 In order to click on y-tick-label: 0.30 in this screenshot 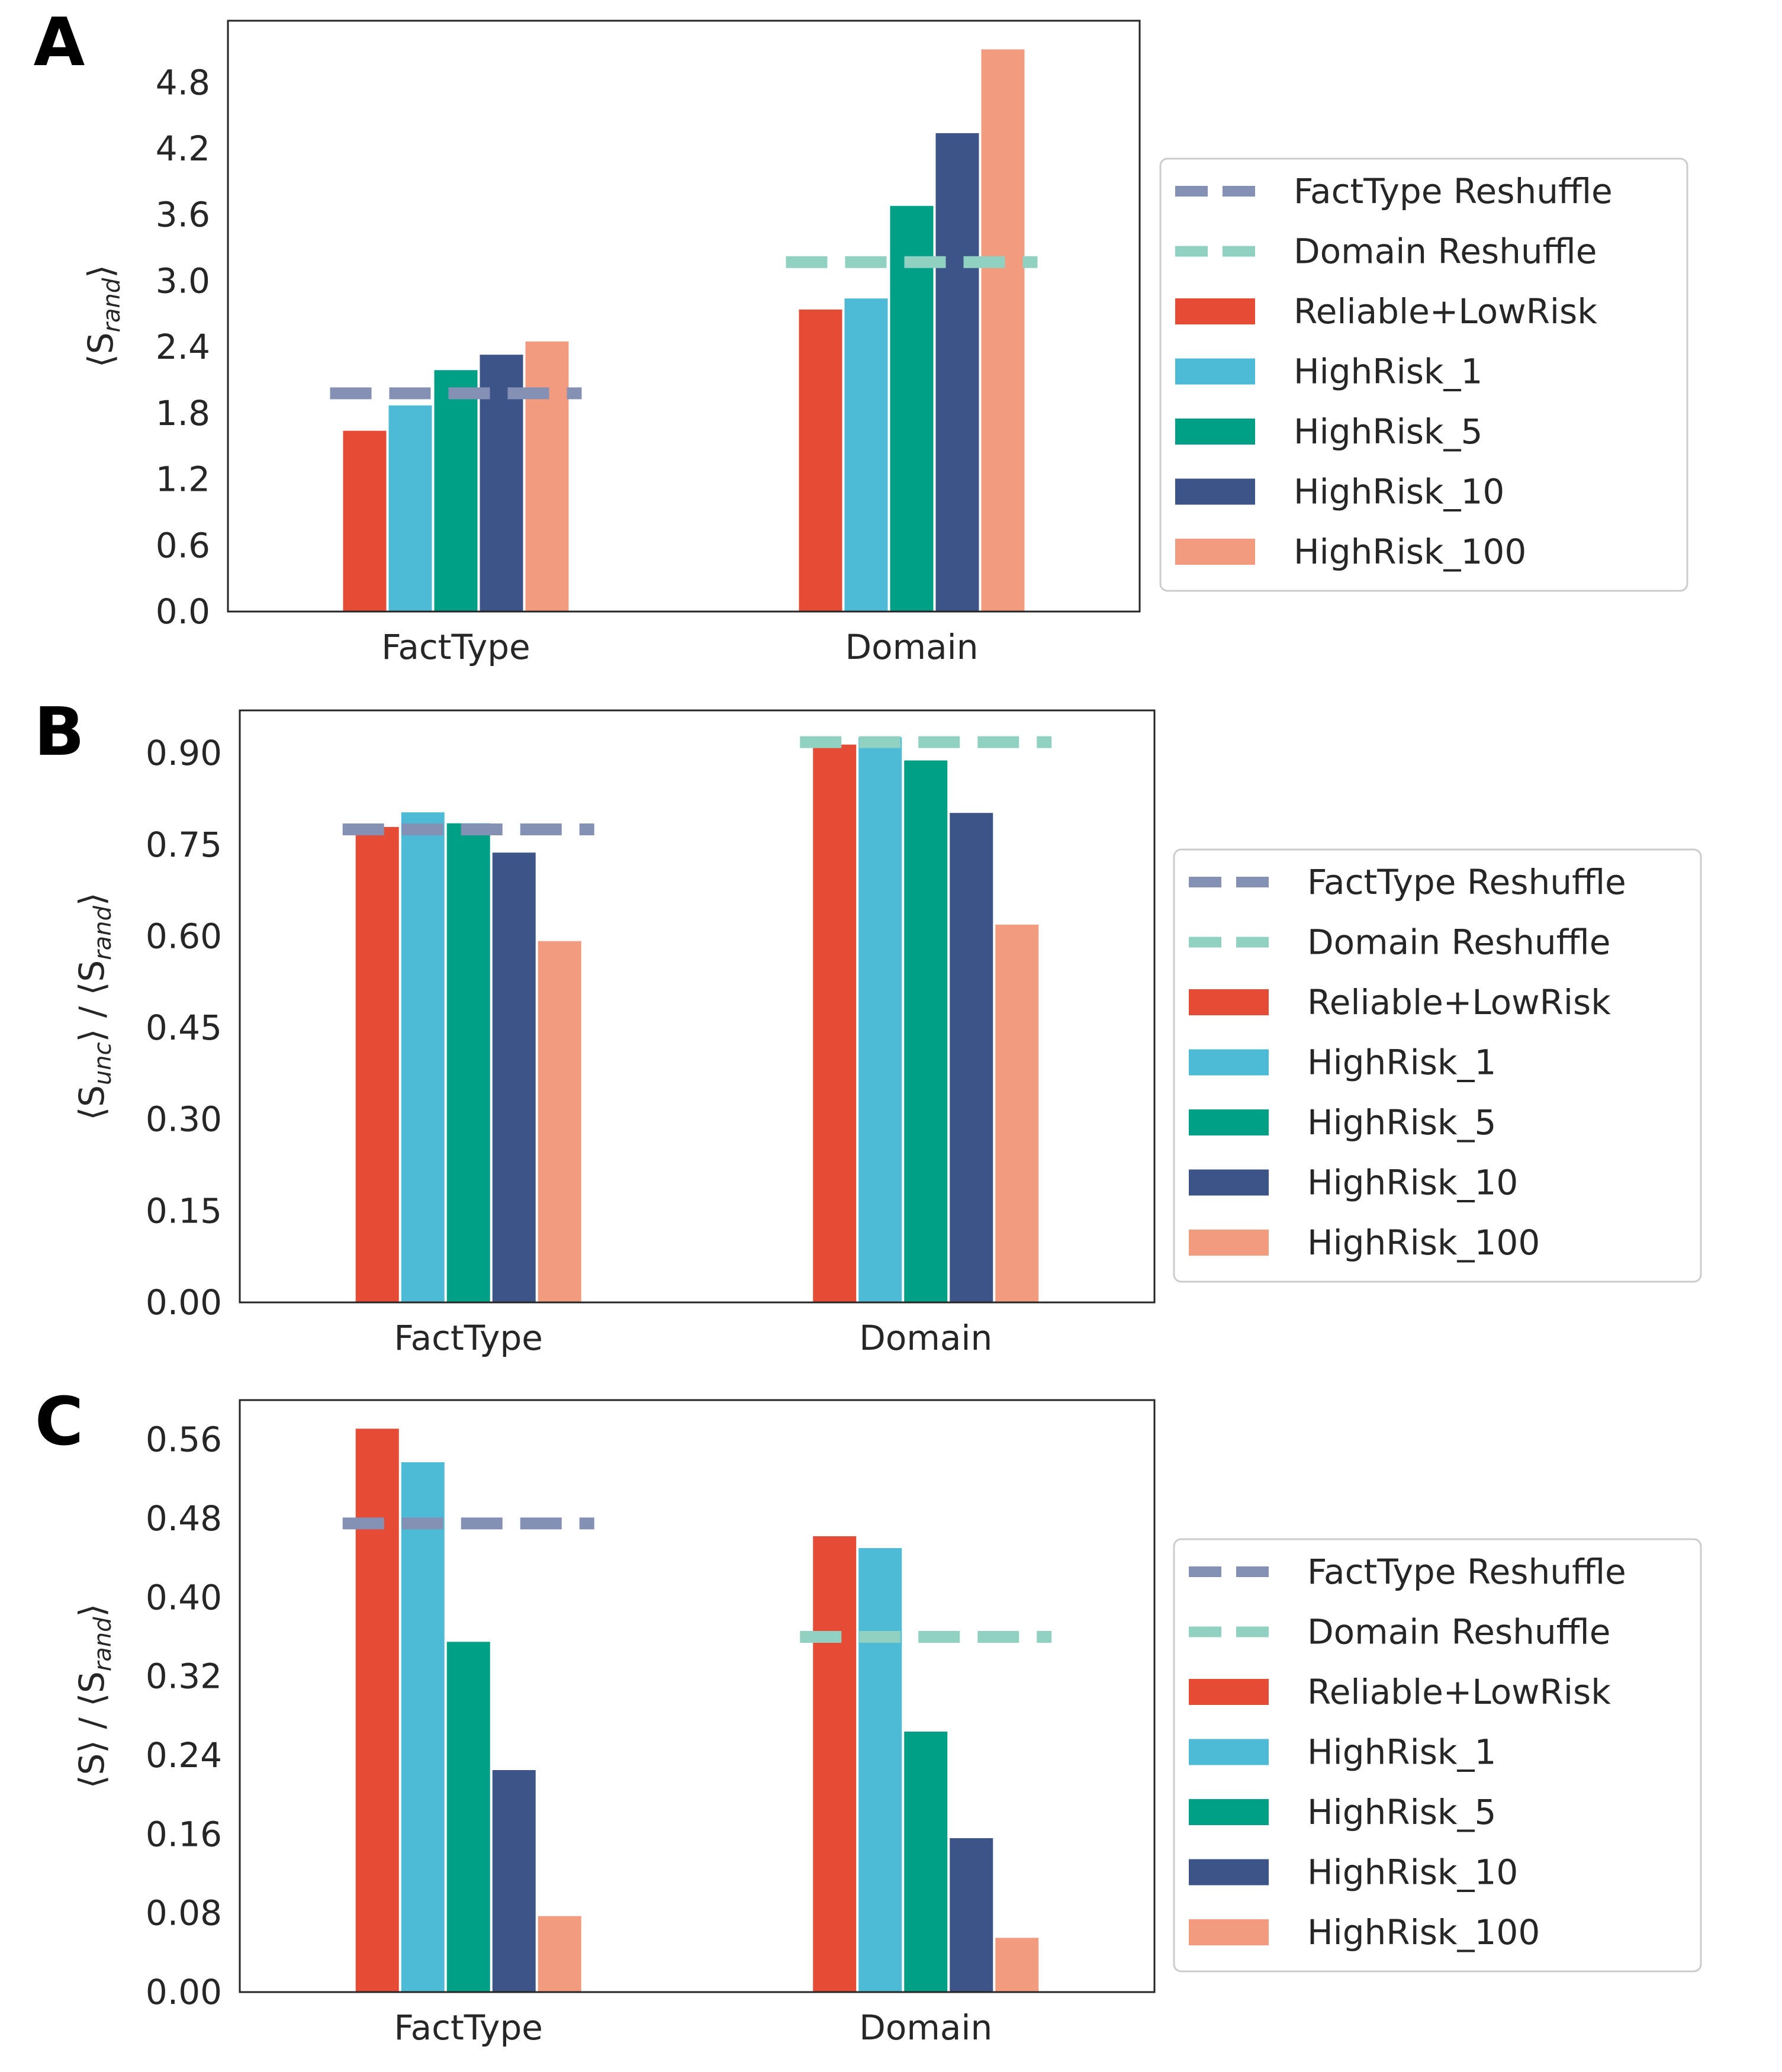, I will do `click(184, 1119)`.